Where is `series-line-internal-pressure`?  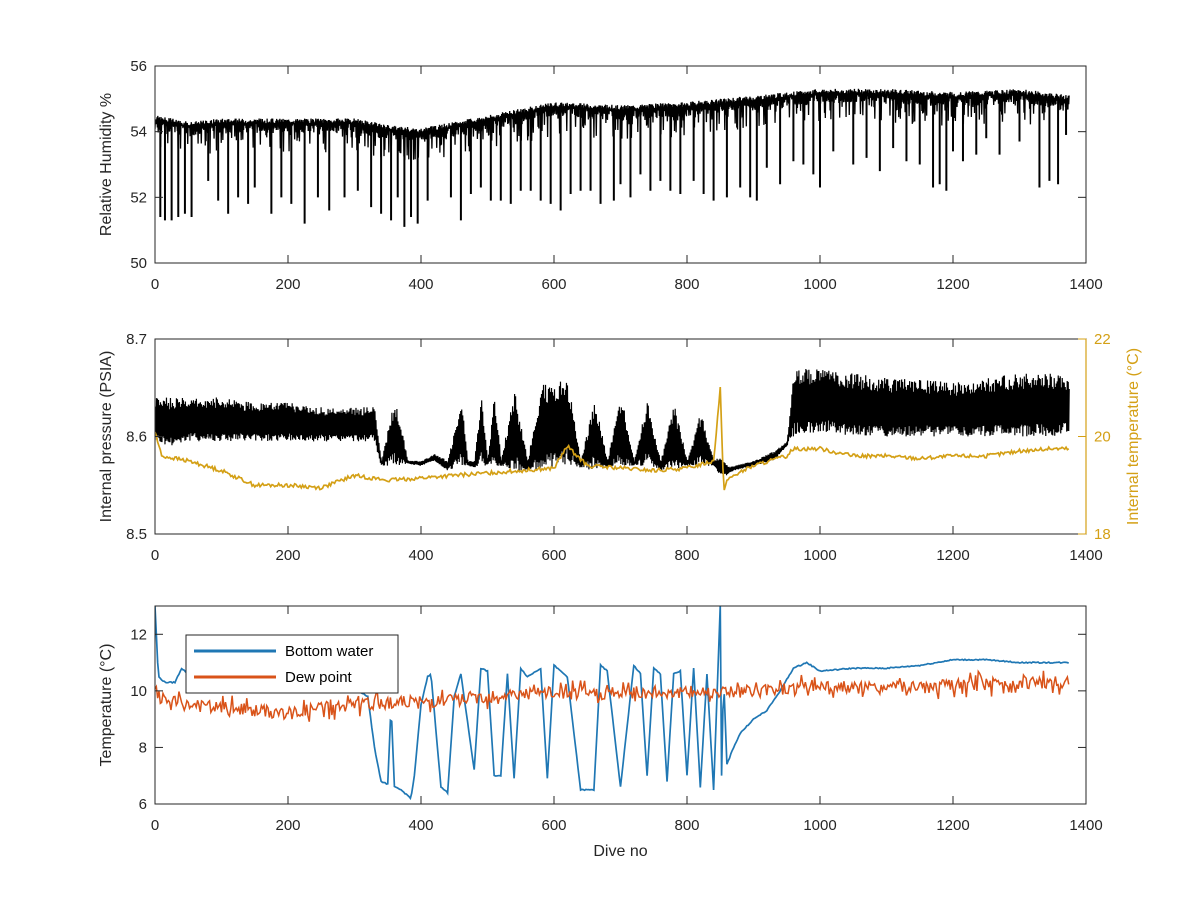
series-line-internal-pressure is located at coordinates (612, 422).